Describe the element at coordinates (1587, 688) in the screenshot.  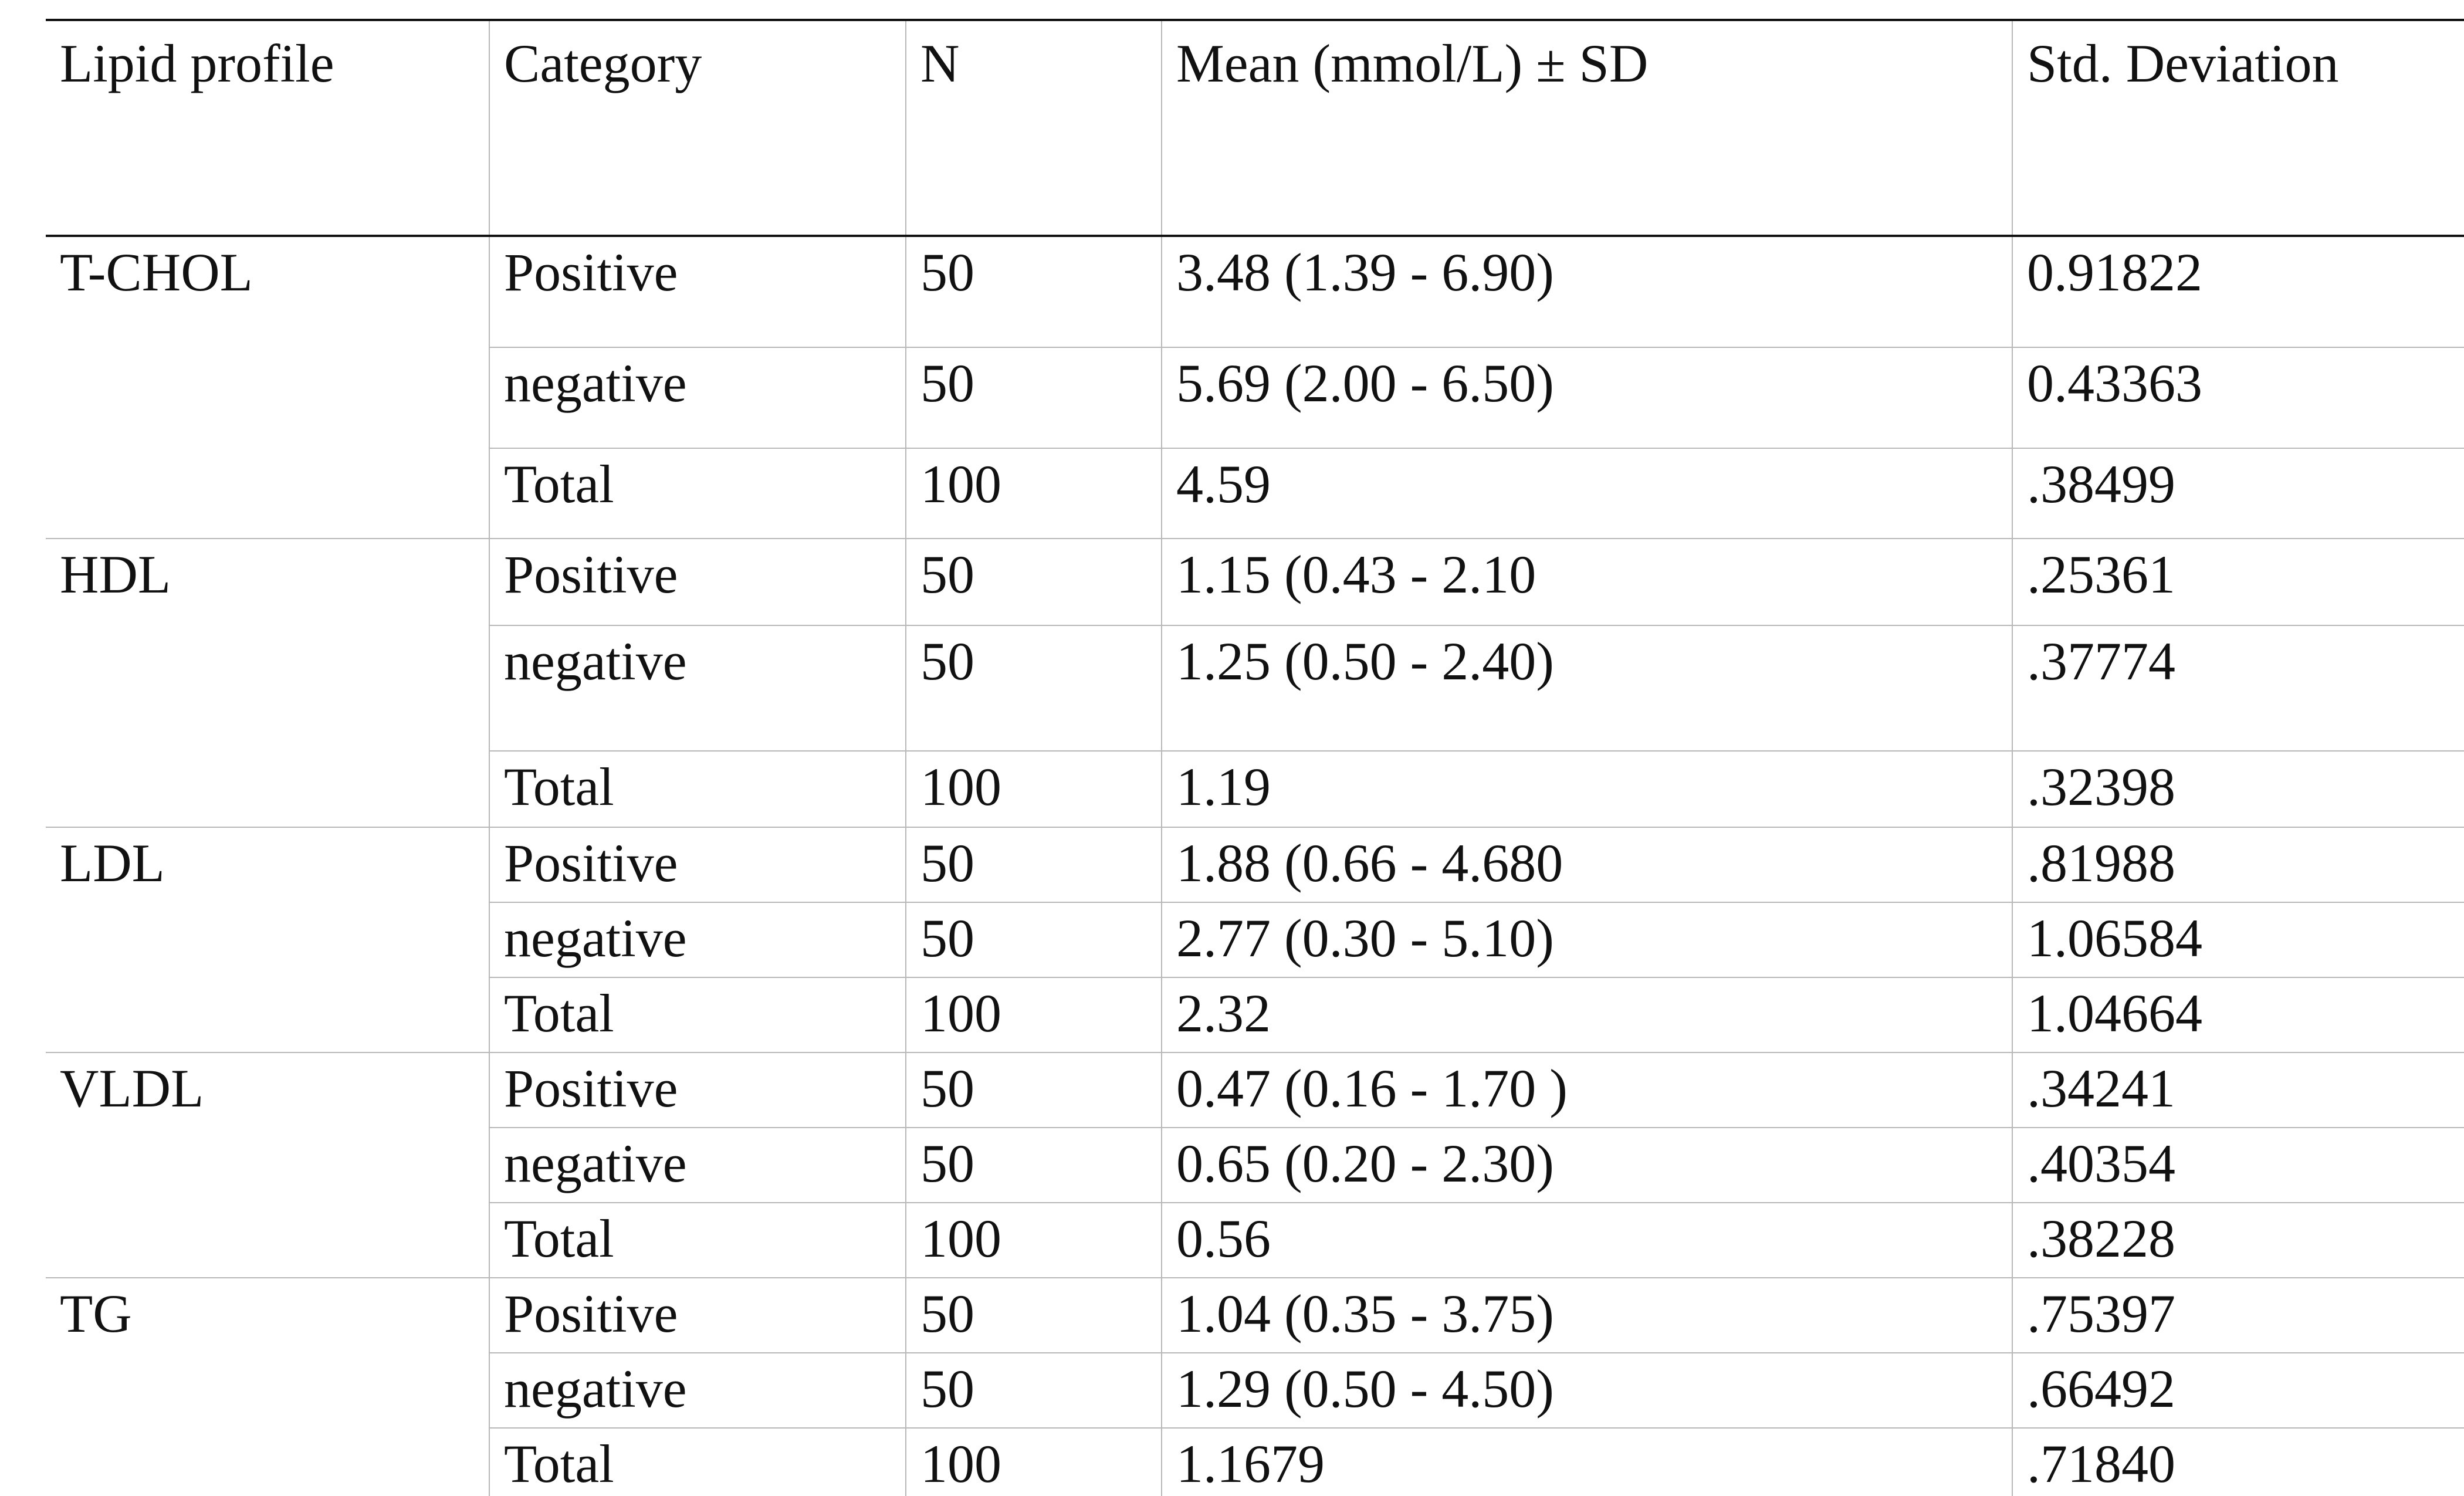
I see `mean-cell: 1.25 (0.50 - 2.40)` at that location.